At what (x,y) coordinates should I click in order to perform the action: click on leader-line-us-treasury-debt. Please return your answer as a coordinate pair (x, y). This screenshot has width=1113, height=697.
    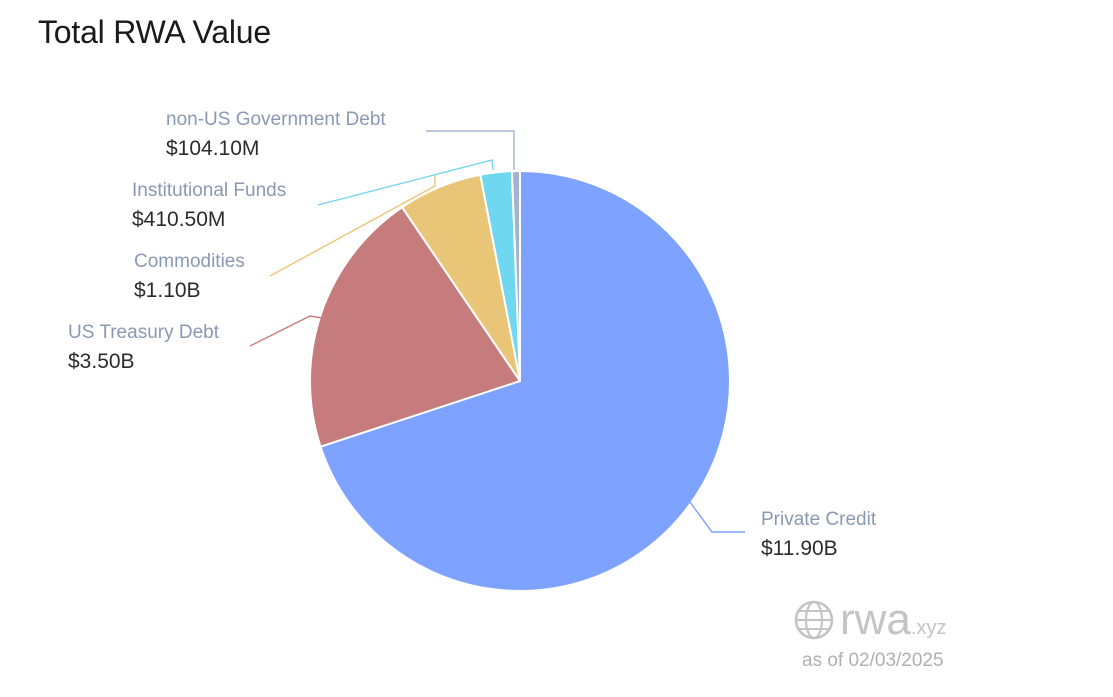
    Looking at the image, I should click on (286, 331).